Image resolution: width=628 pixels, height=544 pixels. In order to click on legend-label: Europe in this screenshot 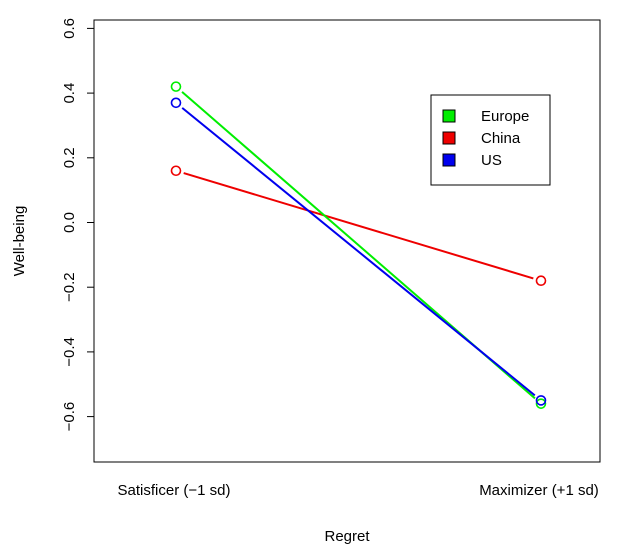, I will do `click(505, 116)`.